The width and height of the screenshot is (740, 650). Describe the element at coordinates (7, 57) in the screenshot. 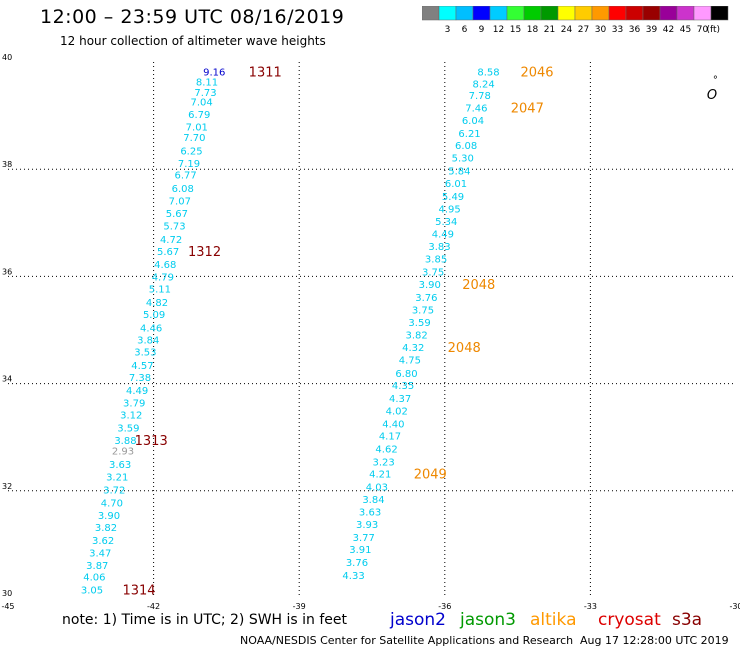

I see `lat-tick-label: 40` at that location.